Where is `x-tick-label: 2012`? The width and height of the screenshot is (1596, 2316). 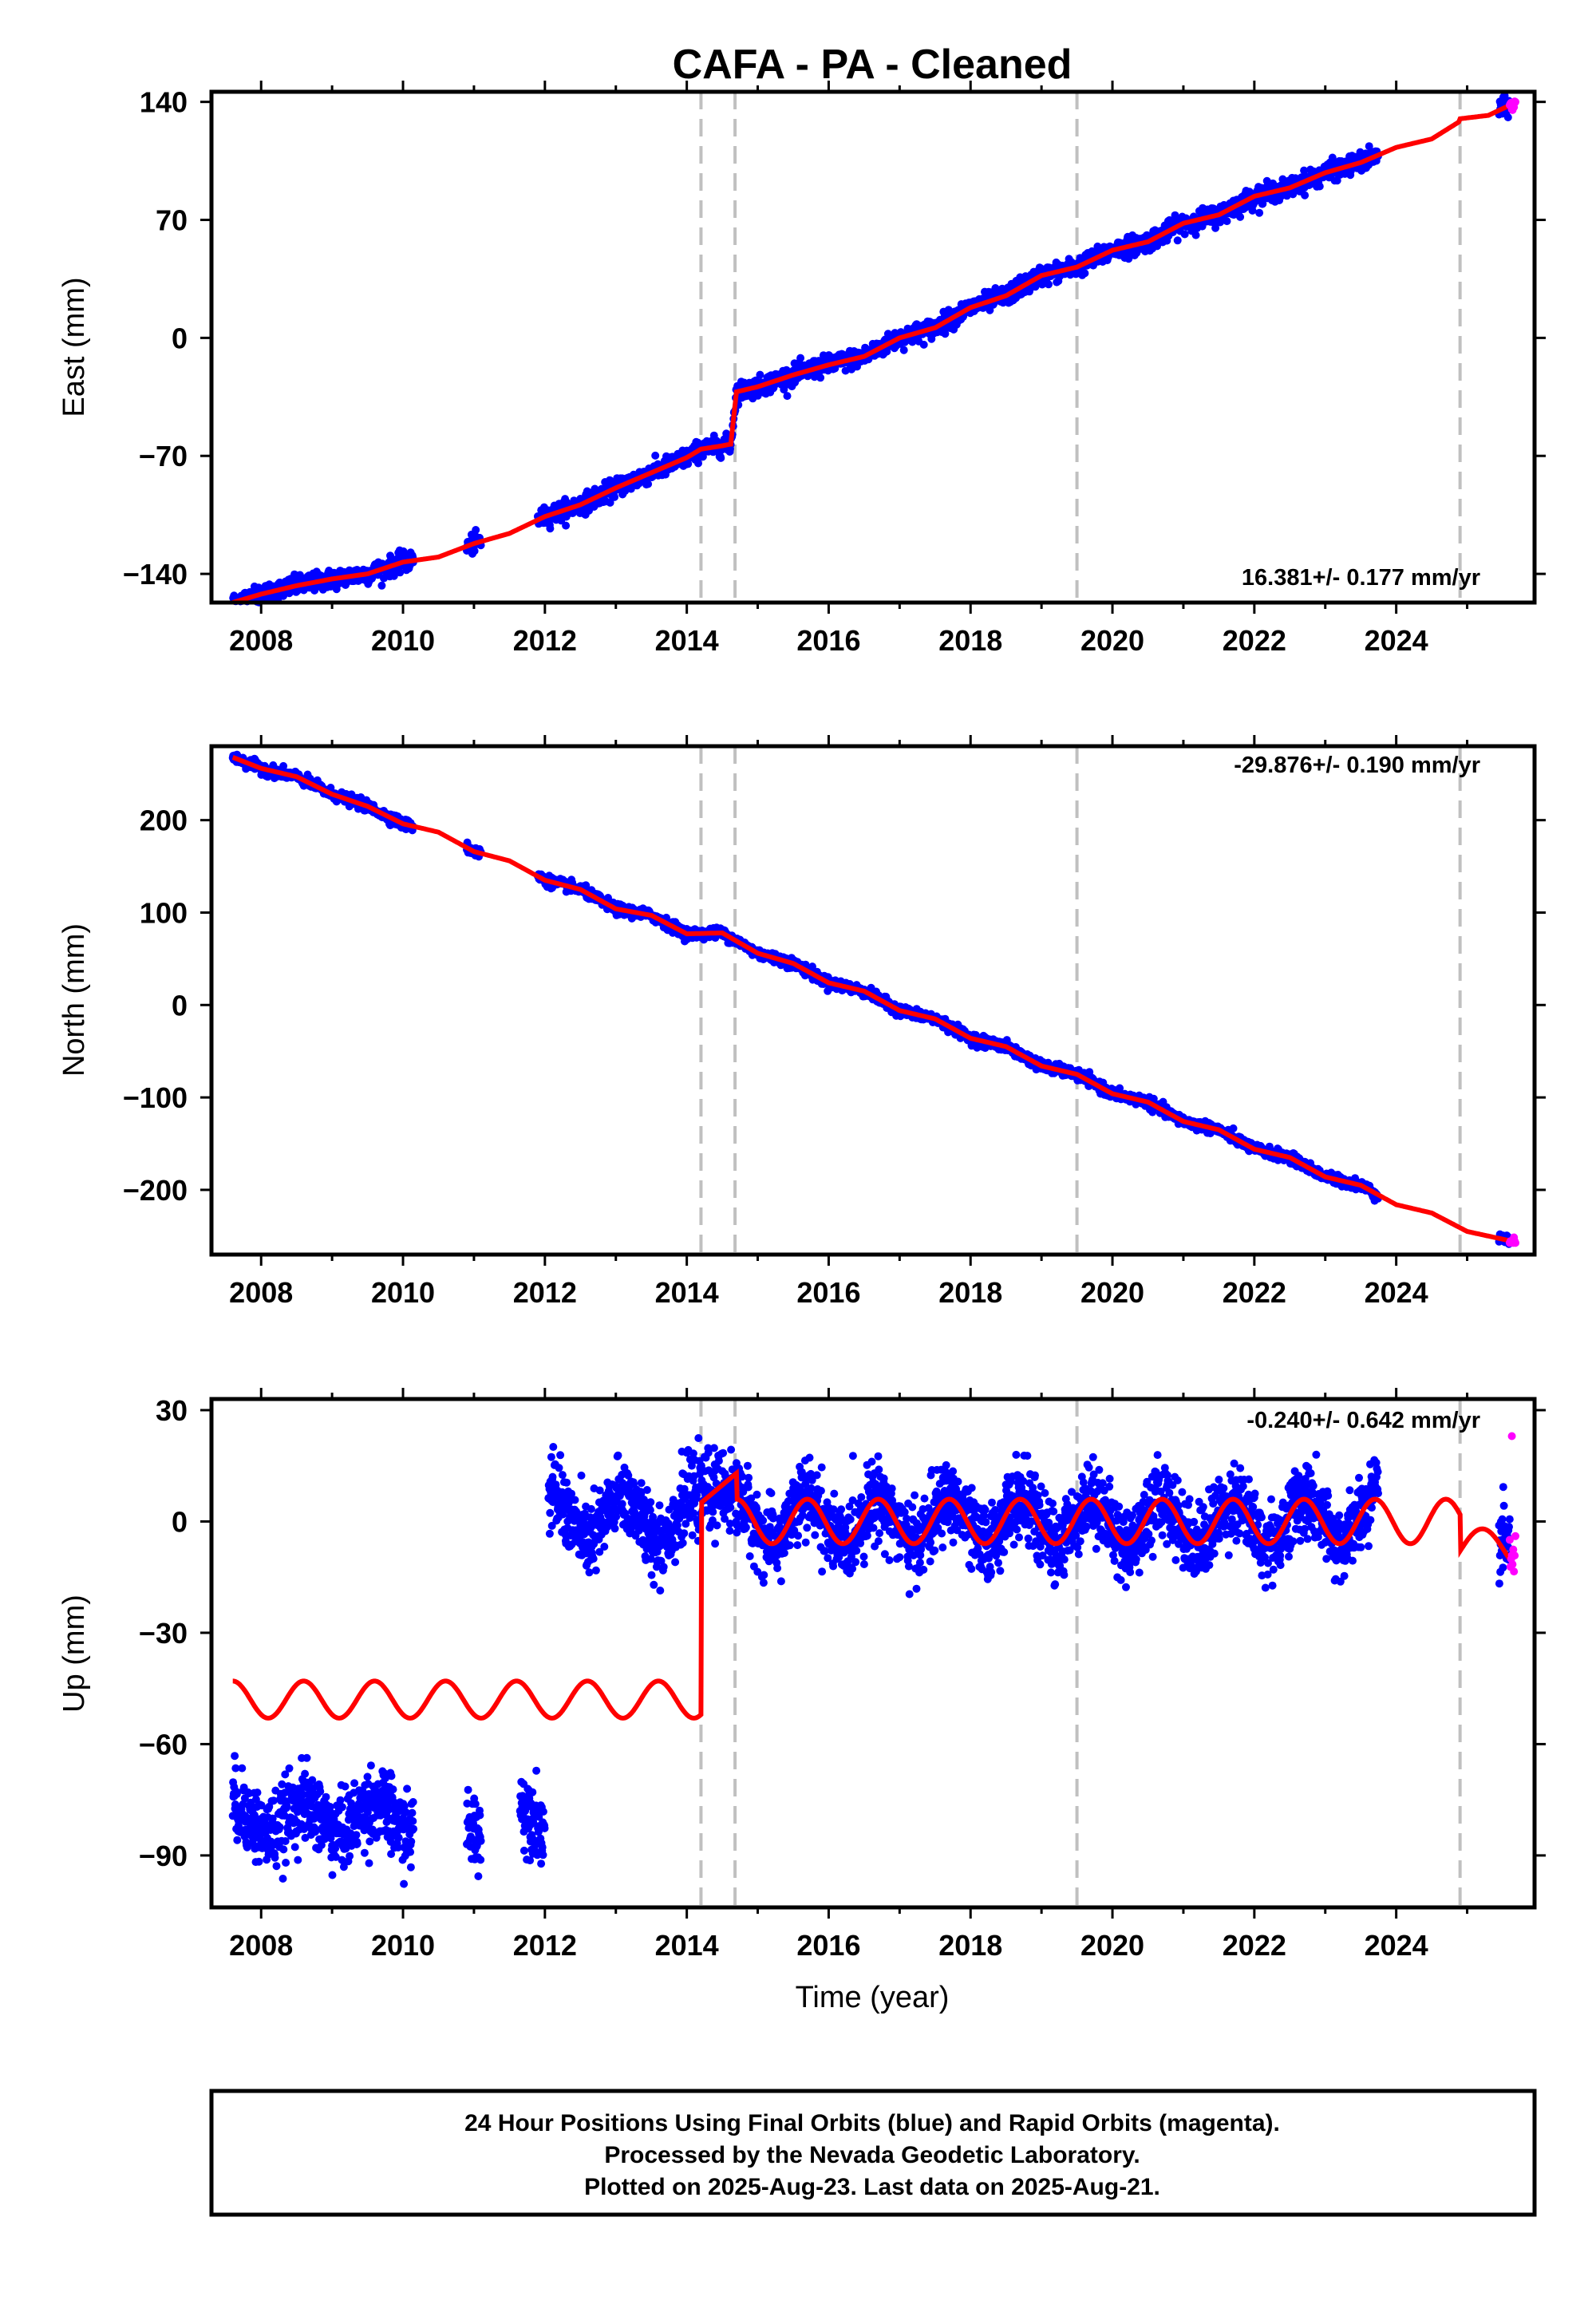
x-tick-label: 2012 is located at coordinates (545, 640).